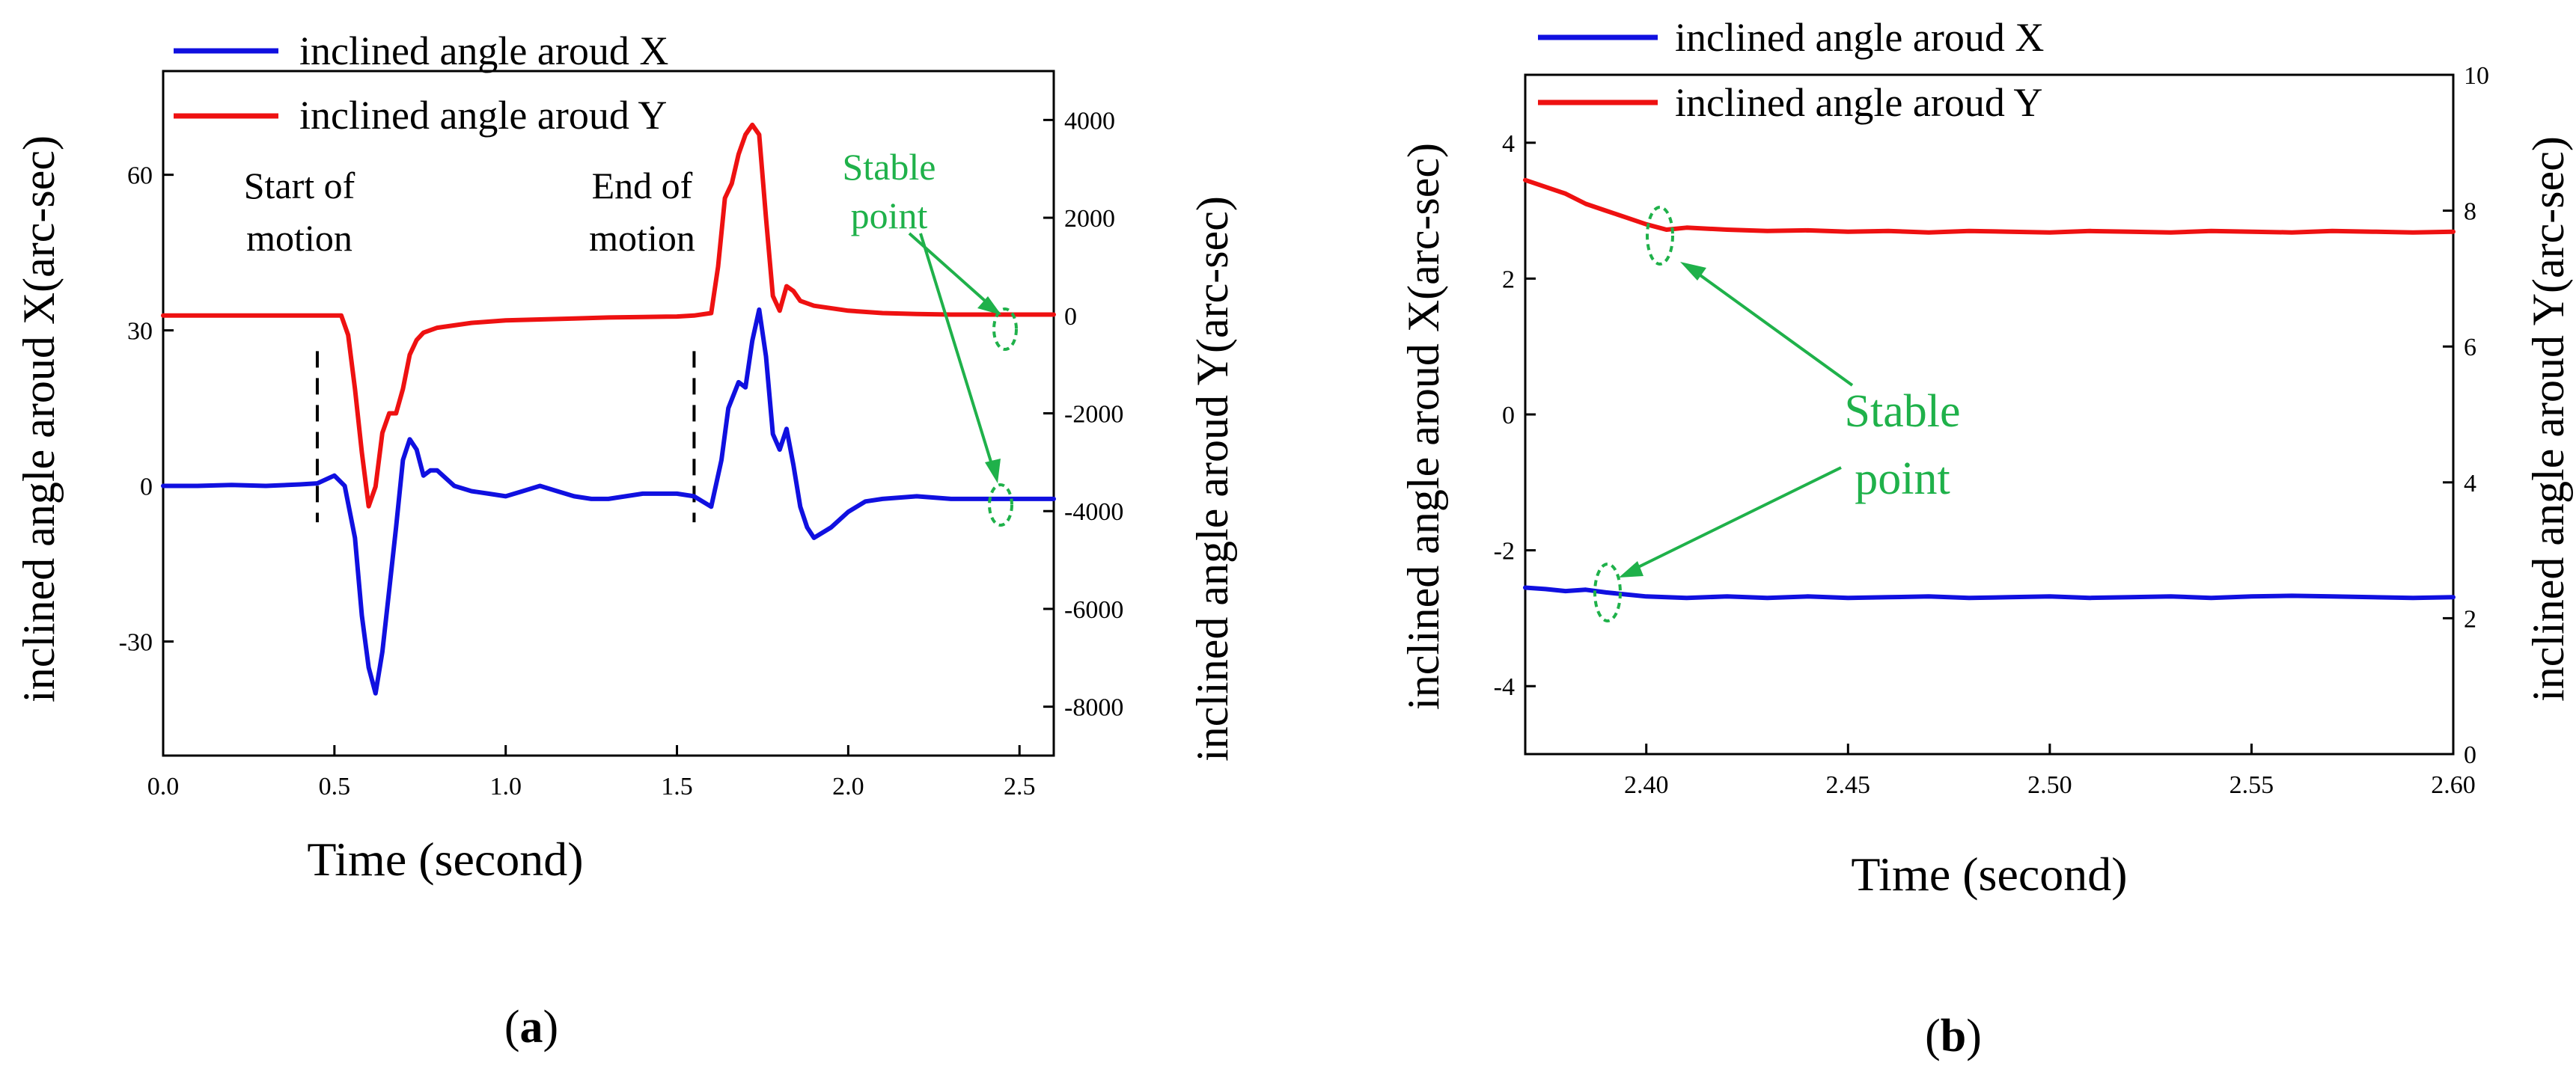 The width and height of the screenshot is (2576, 1084). What do you see at coordinates (591, 773) in the screenshot?
I see `x-ticks-a: 0.0 0.5 1.0 1.5 2.0 2.5` at bounding box center [591, 773].